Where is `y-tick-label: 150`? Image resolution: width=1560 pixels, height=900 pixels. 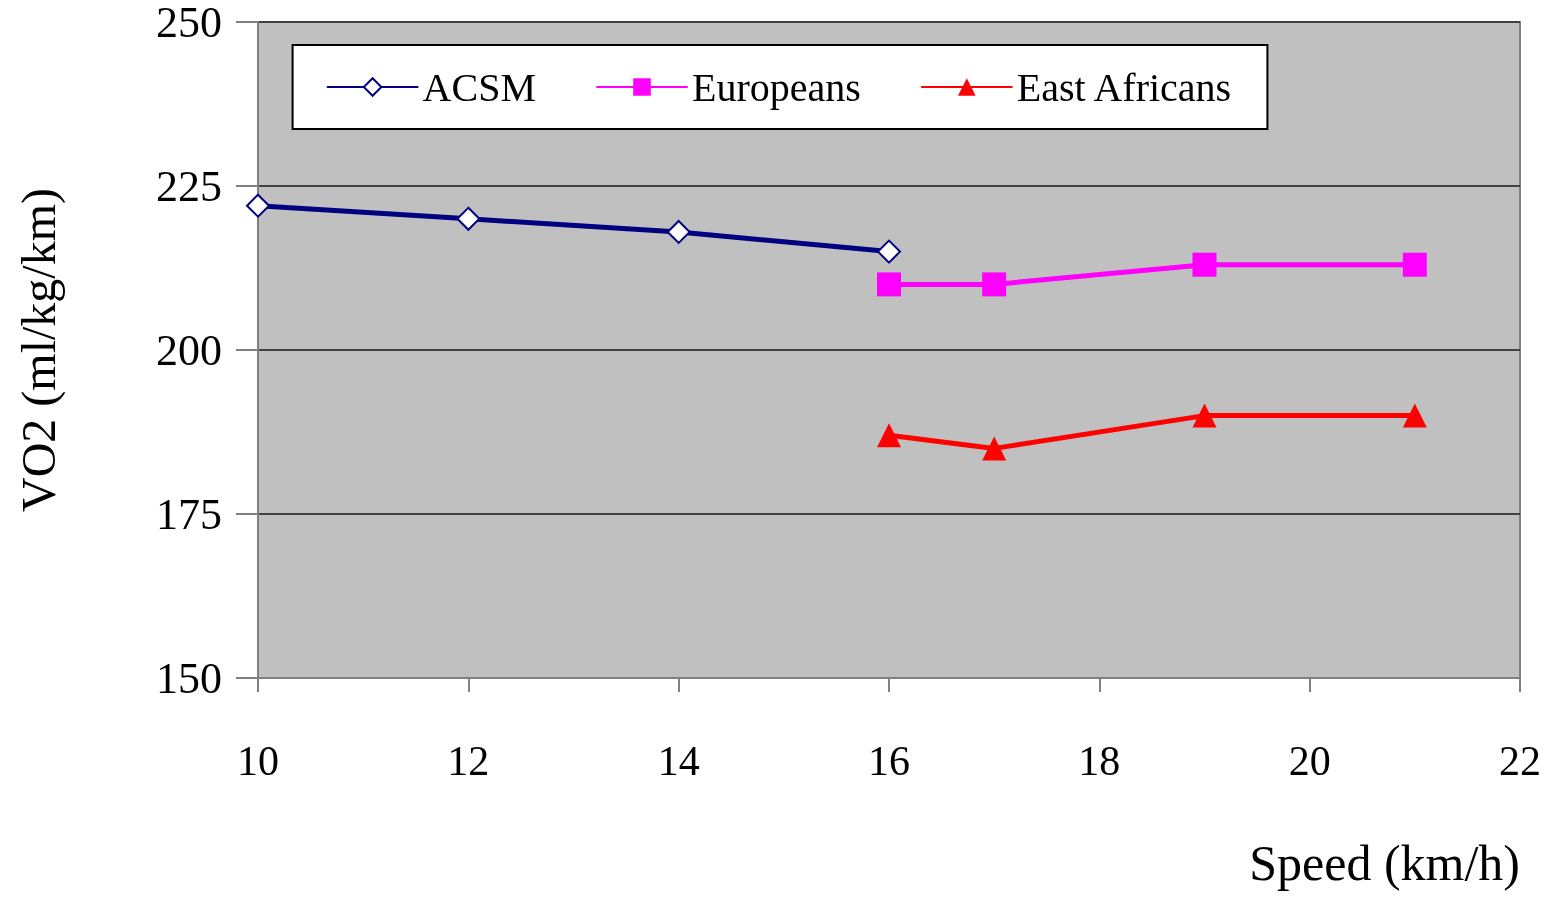
y-tick-label: 150 is located at coordinates (189, 678).